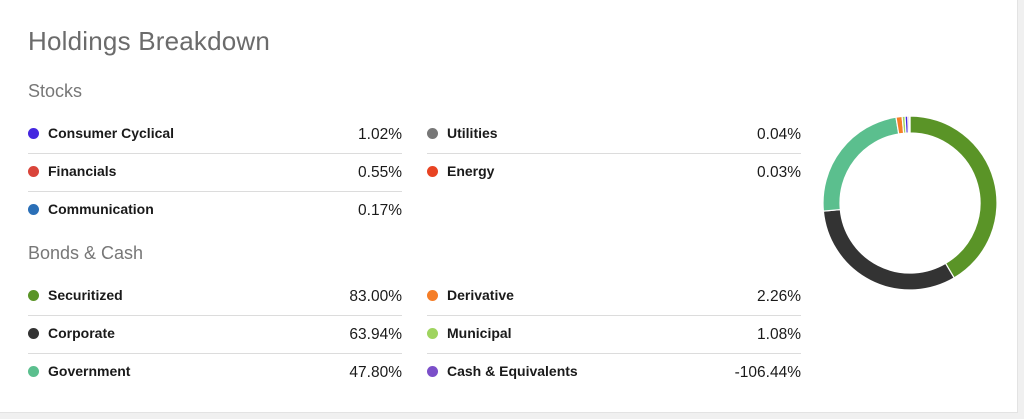  I want to click on holding-label: Corporate, so click(81, 333).